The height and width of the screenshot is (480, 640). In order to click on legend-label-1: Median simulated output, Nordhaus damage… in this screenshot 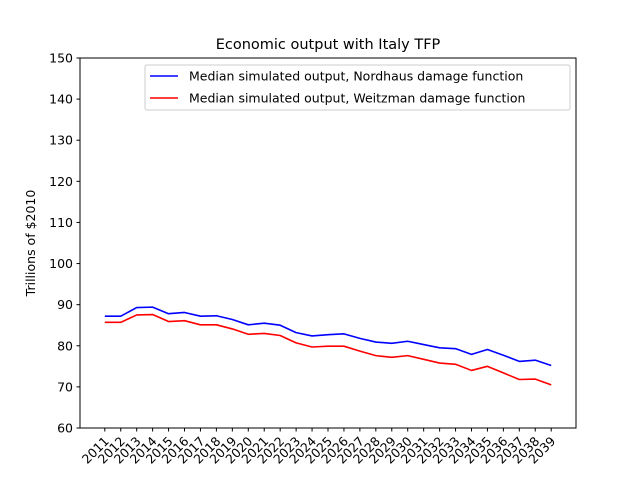, I will do `click(356, 76)`.